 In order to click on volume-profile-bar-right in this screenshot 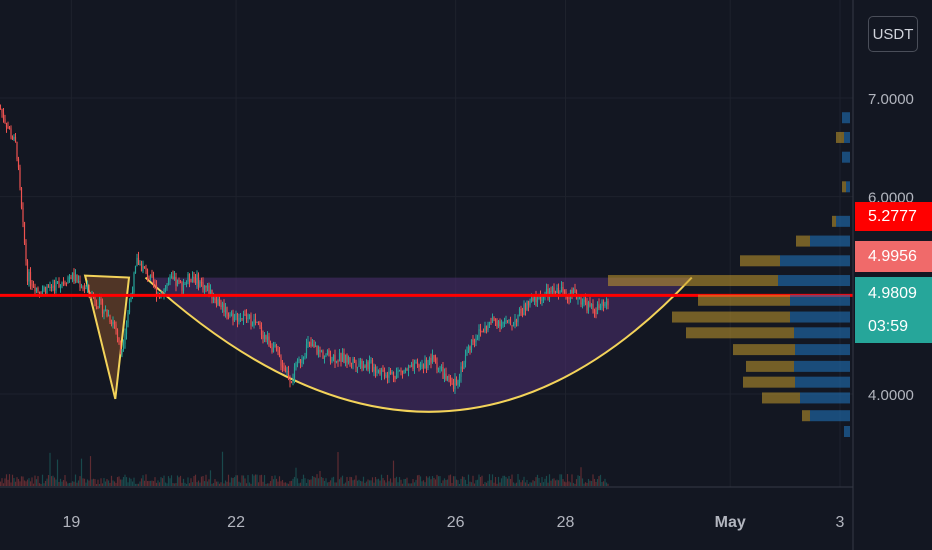, I will do `click(830, 416)`.